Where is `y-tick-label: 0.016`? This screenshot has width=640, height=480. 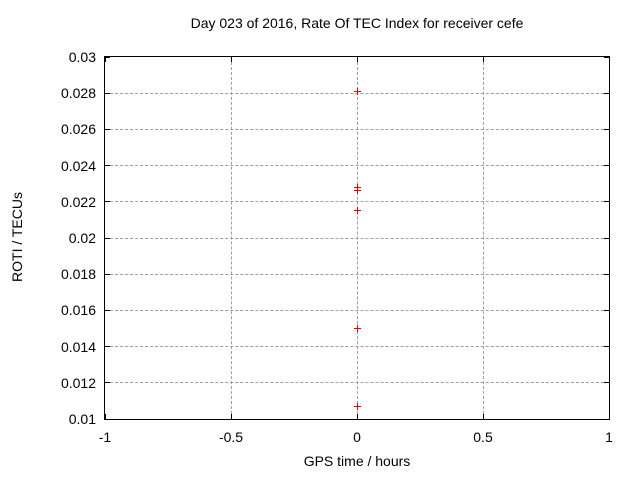 y-tick-label: 0.016 is located at coordinates (78, 310).